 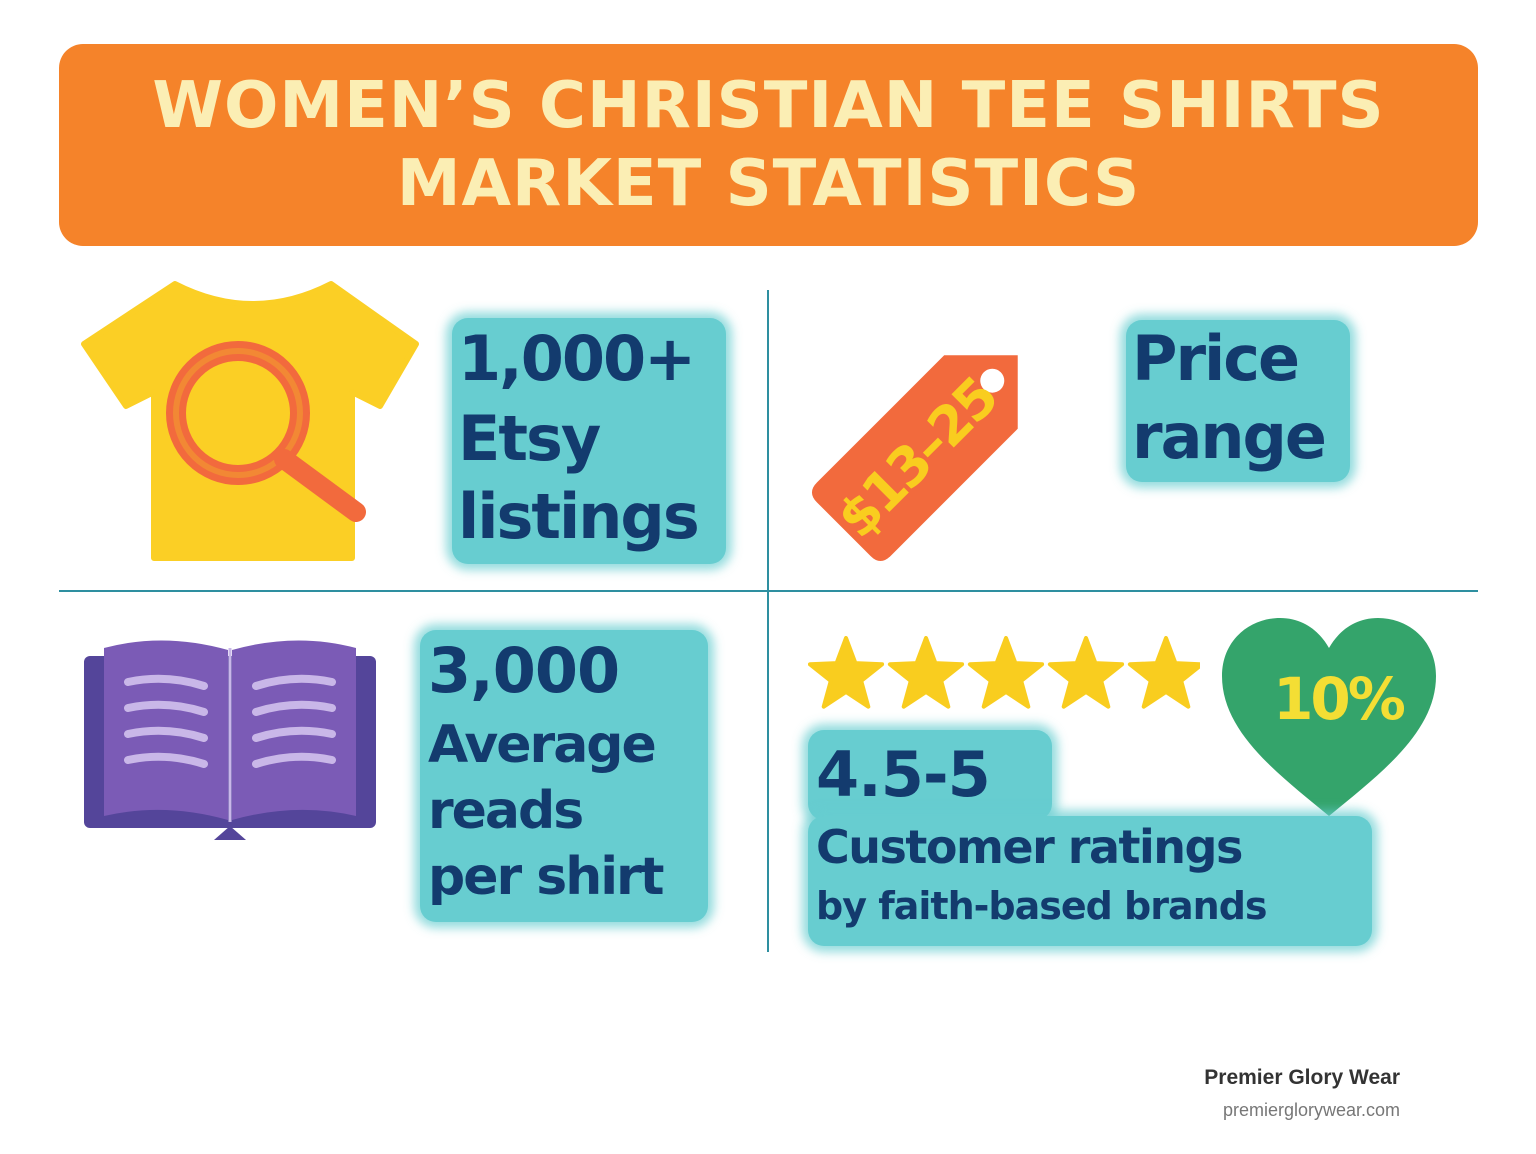 What do you see at coordinates (1311, 1110) in the screenshot?
I see `footer-url: premierglorywear.com` at bounding box center [1311, 1110].